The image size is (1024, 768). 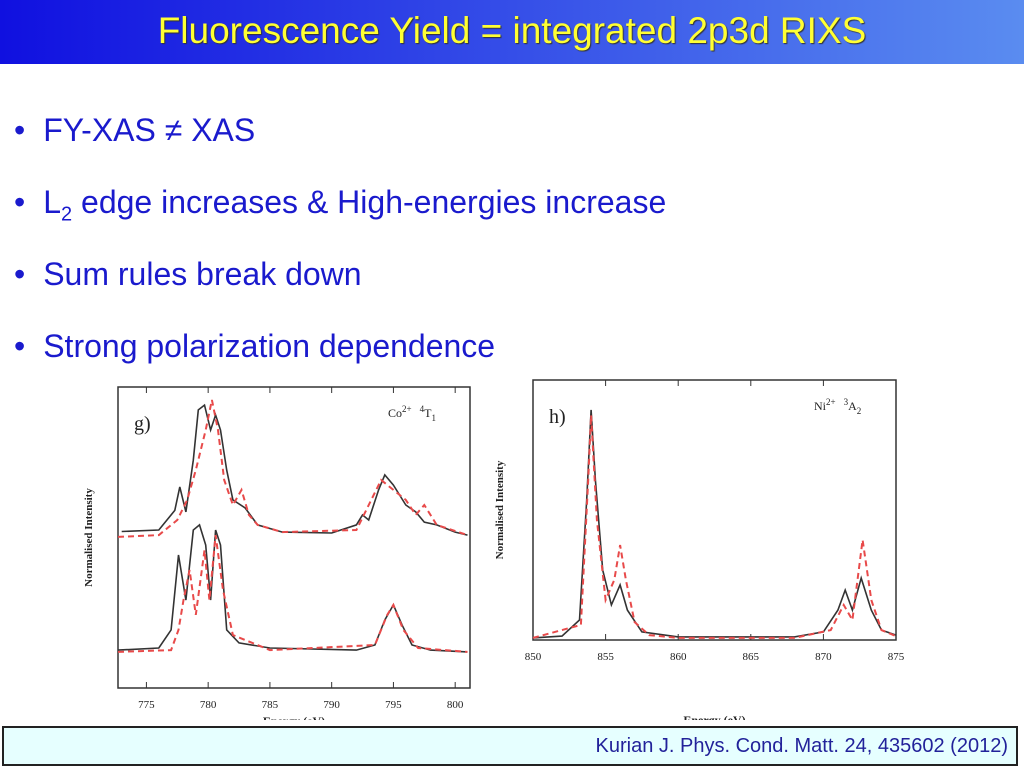 What do you see at coordinates (142, 424) in the screenshot?
I see `panel-label: g)` at bounding box center [142, 424].